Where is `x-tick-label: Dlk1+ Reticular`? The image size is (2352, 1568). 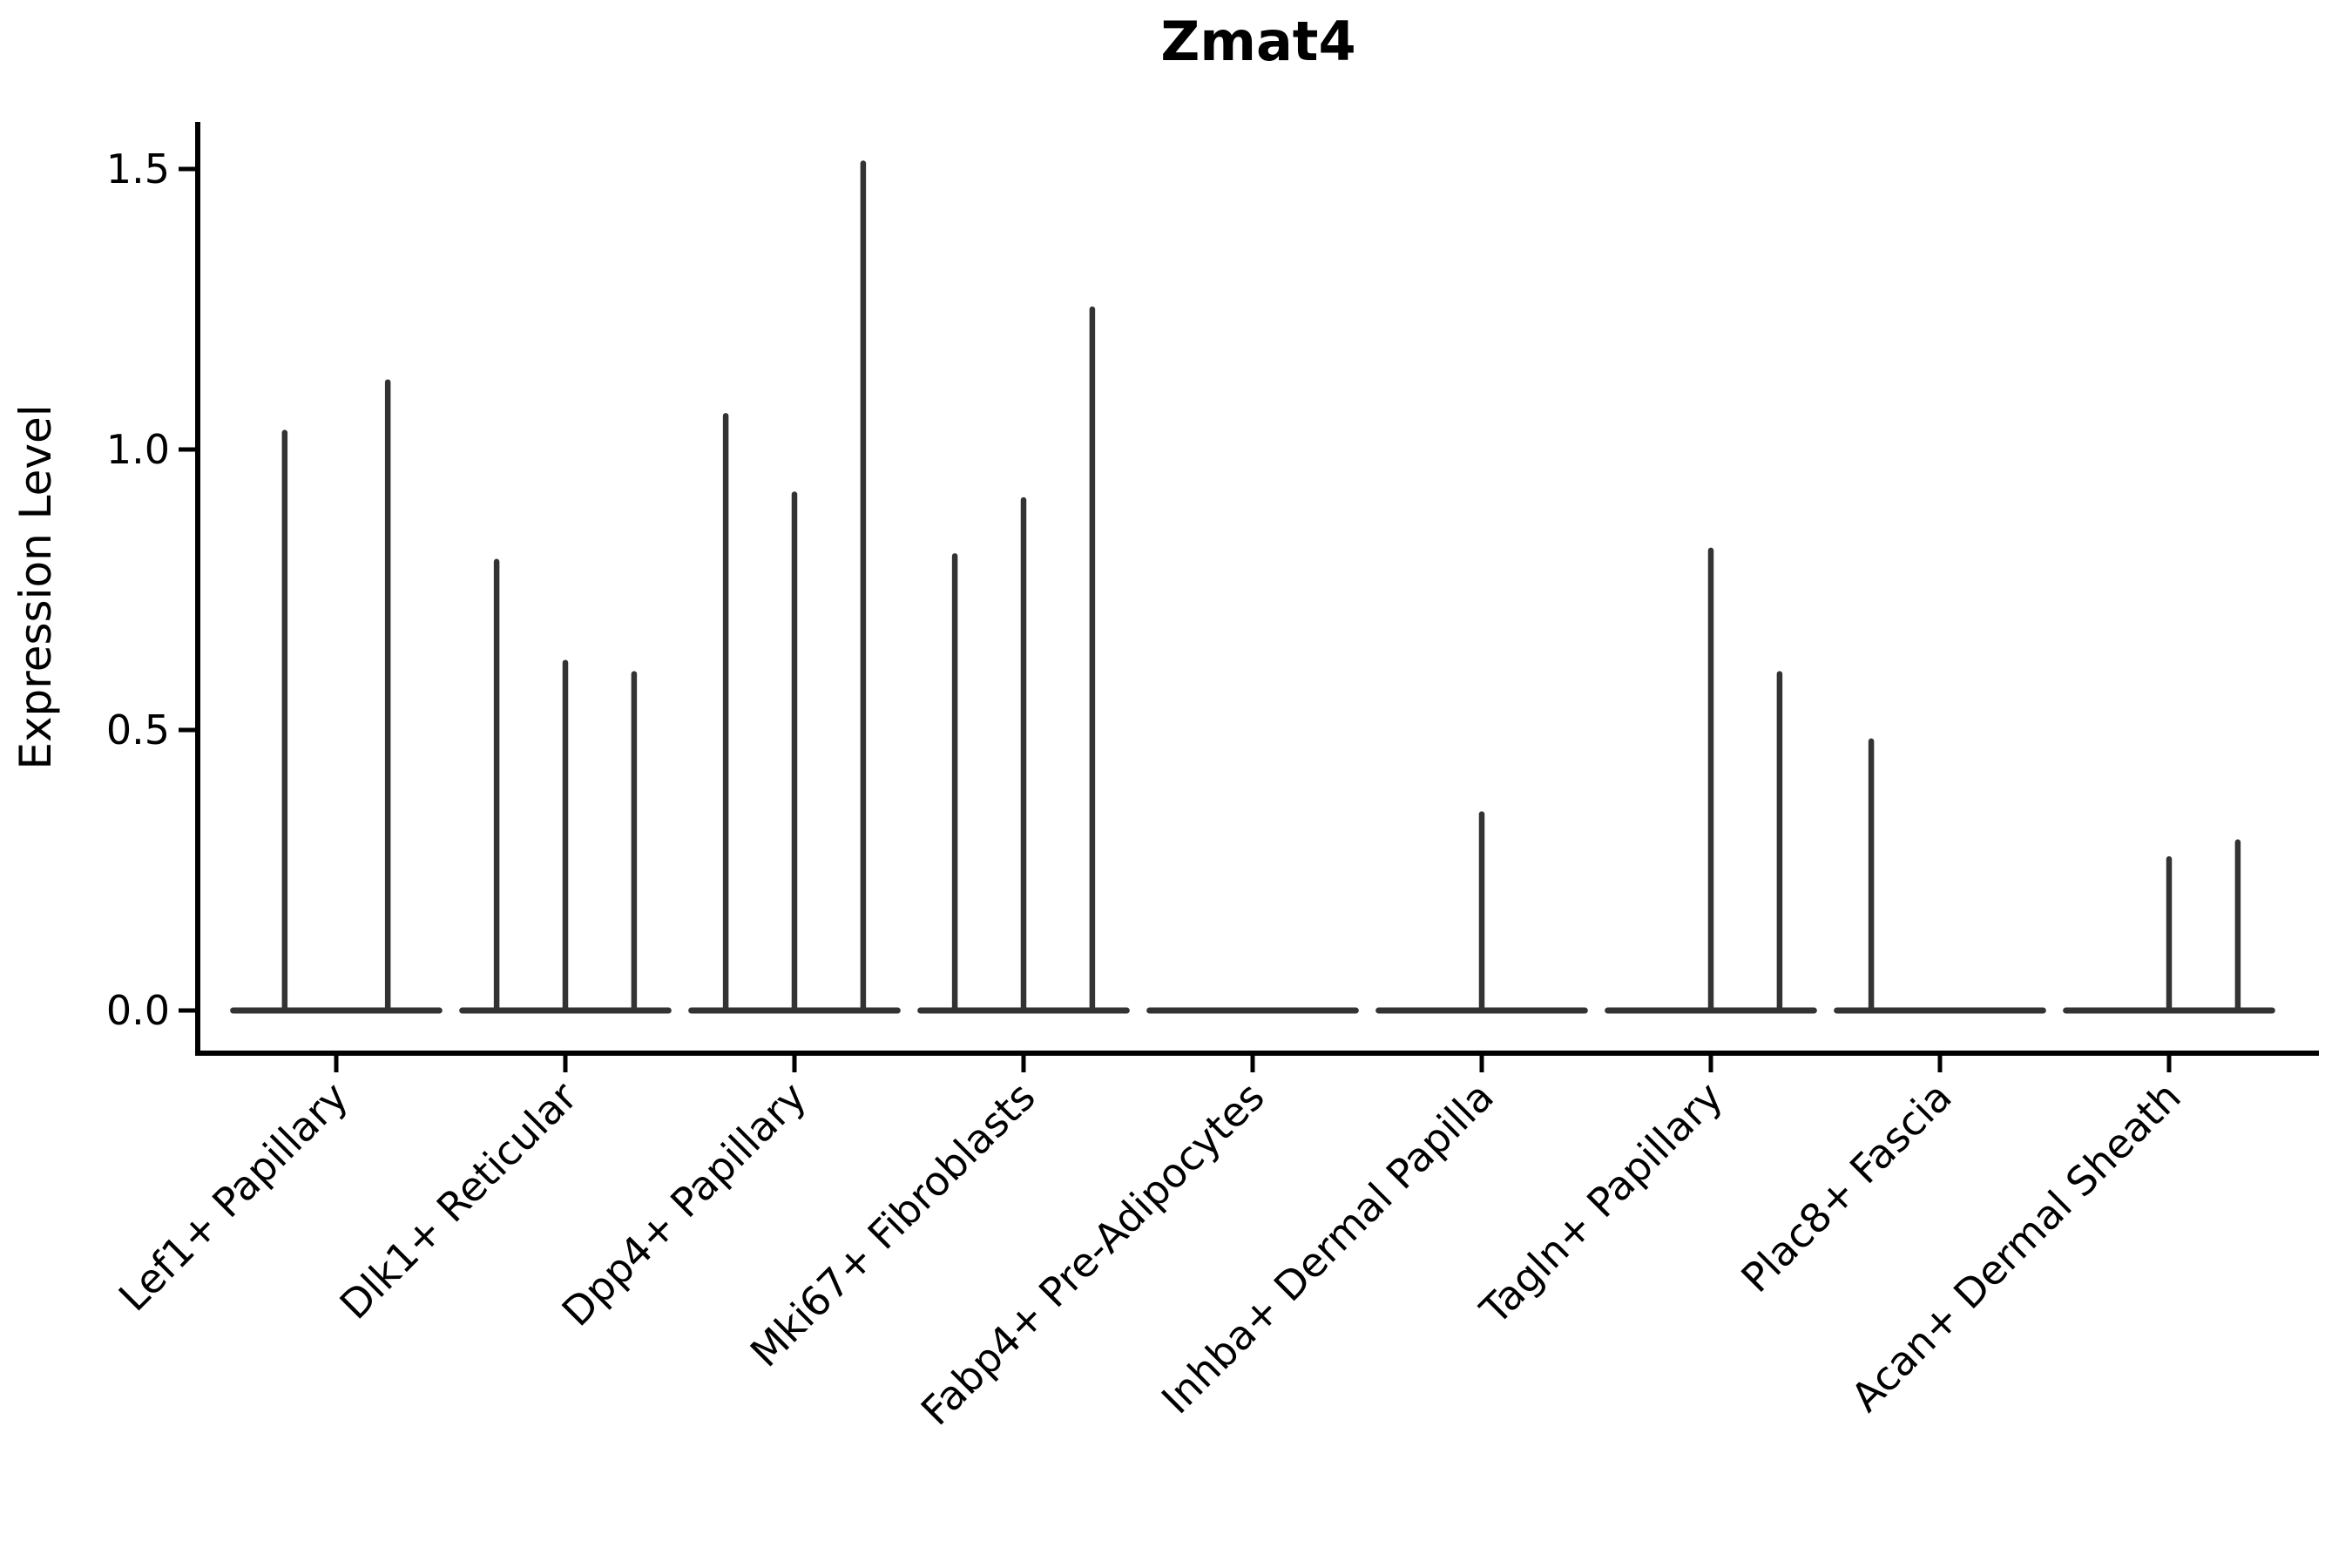 x-tick-label: Dlk1+ Reticular is located at coordinates (459, 1201).